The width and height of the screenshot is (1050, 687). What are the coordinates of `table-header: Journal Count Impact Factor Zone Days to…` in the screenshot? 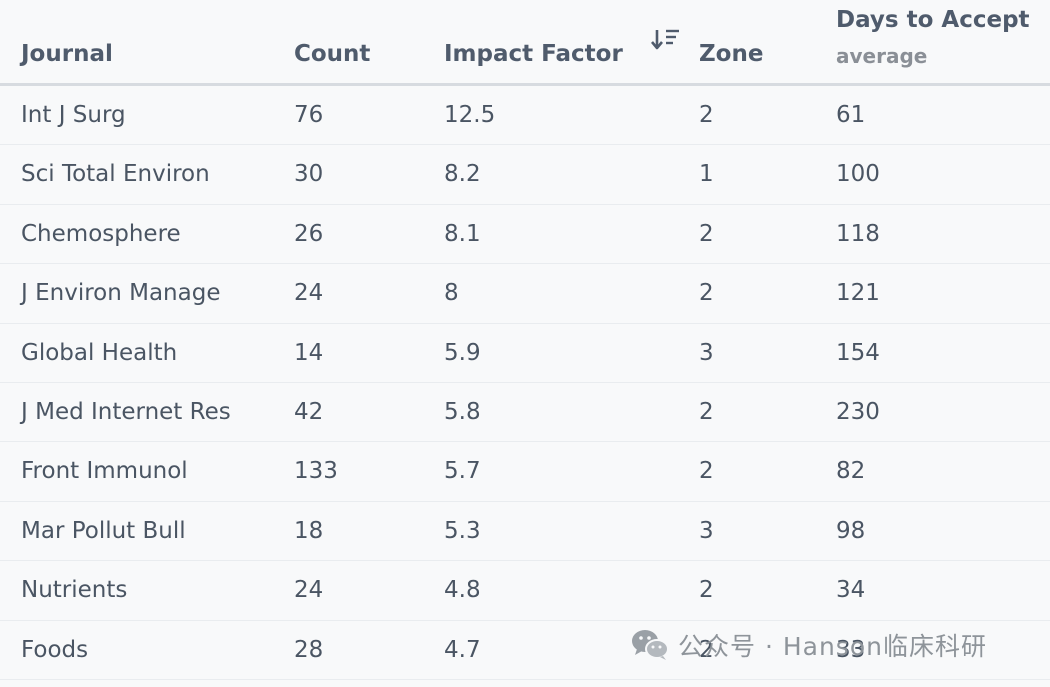 It's located at (525, 43).